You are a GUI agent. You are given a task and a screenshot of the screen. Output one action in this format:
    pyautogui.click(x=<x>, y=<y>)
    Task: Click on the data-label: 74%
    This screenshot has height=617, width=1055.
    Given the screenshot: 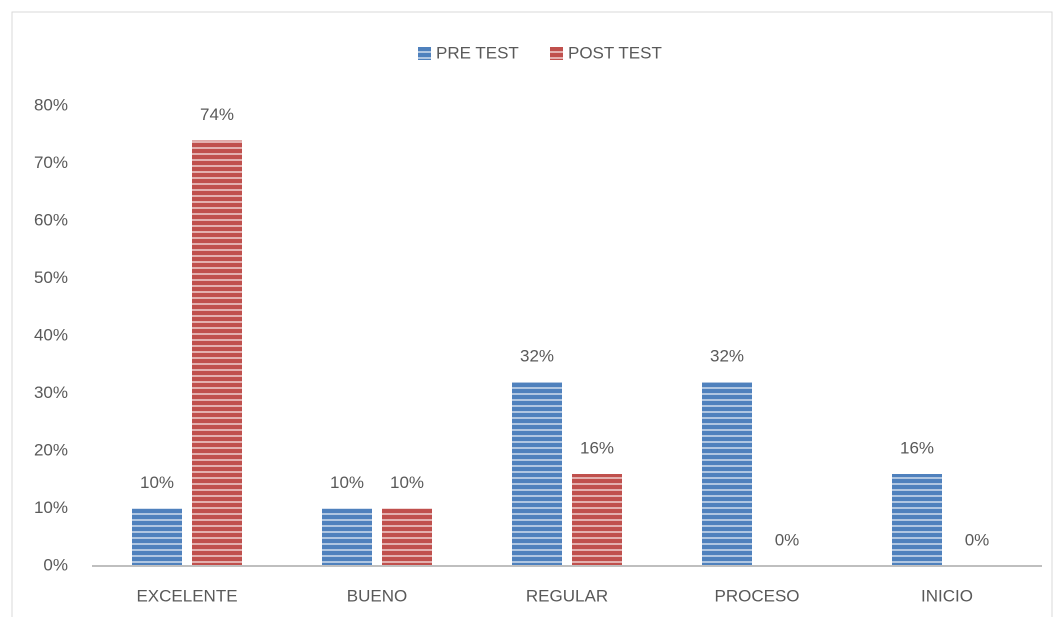 What is the action you would take?
    pyautogui.click(x=217, y=114)
    